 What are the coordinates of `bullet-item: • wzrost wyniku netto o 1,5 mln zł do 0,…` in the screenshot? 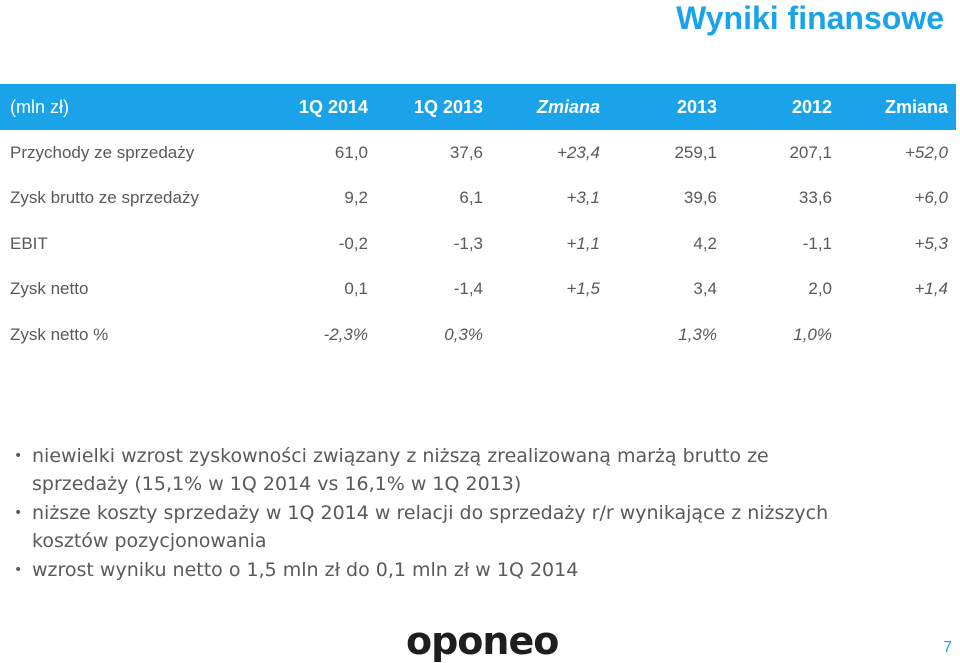 It's located at (479, 571).